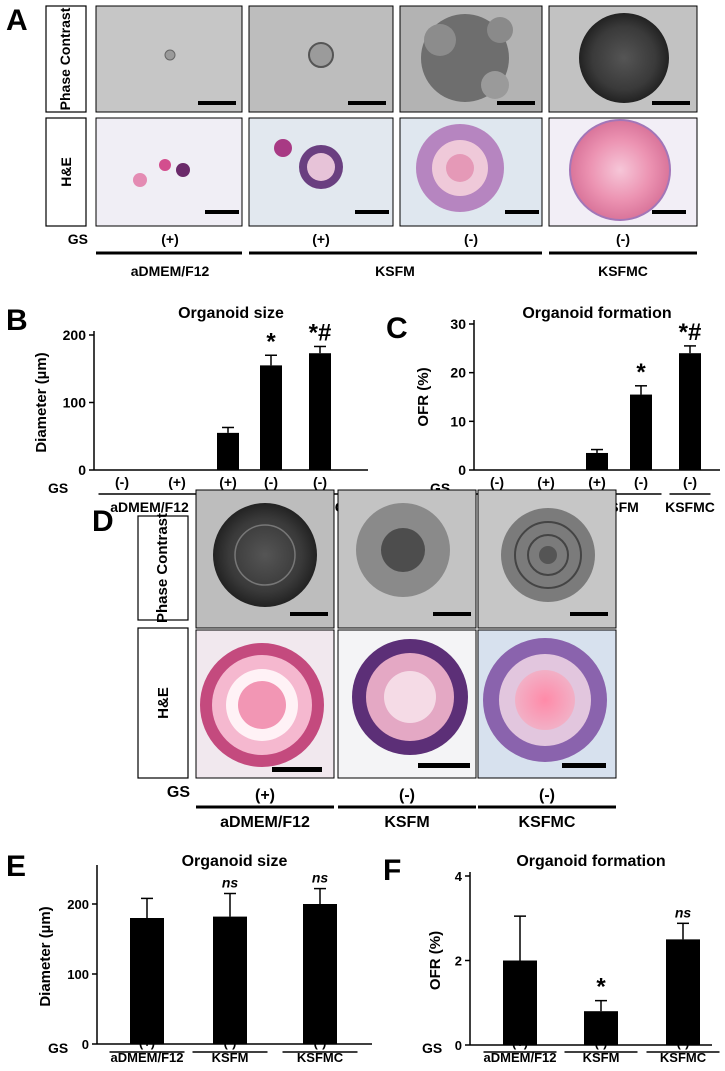 This screenshot has width=725, height=1071. What do you see at coordinates (230, 1042) in the screenshot?
I see `chart-e-category-label-1: (-)` at bounding box center [230, 1042].